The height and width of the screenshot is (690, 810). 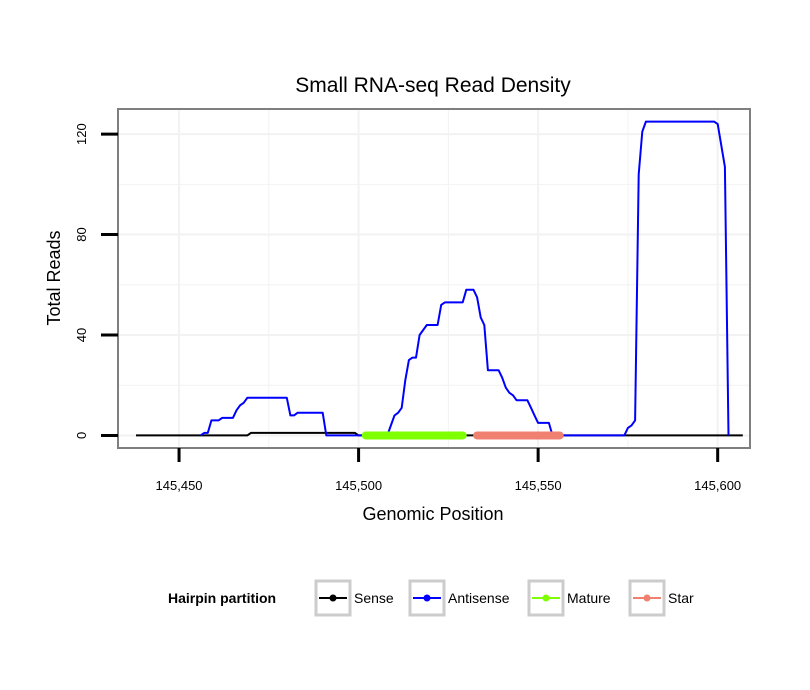 I want to click on y-axis-label: Total Reads, so click(x=54, y=277).